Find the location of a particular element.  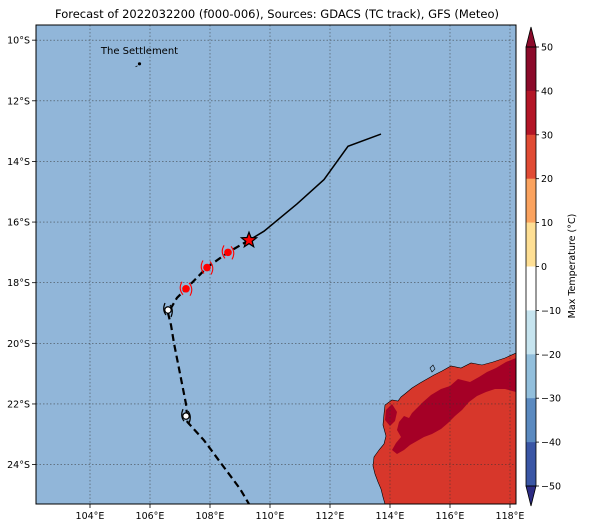

colorbar-tick-label: −40 is located at coordinates (551, 443).